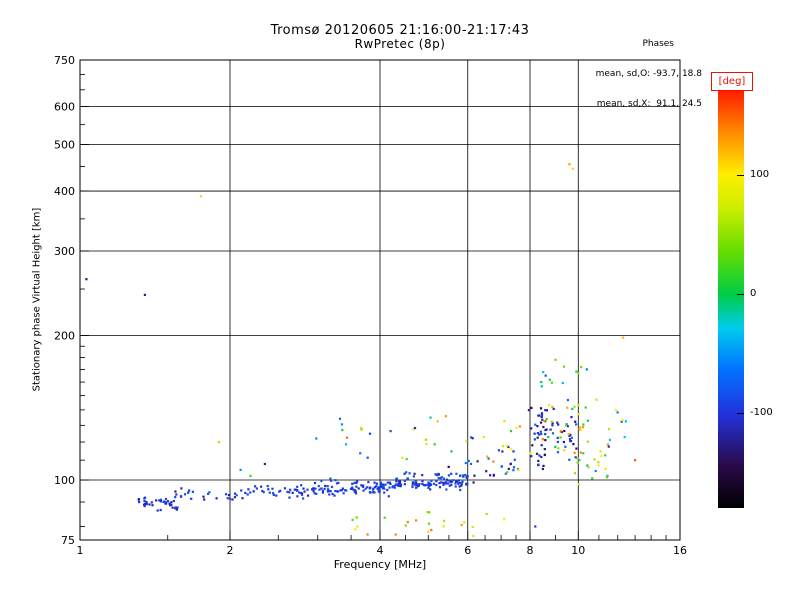 This screenshot has height=600, width=800. Describe the element at coordinates (400, 30) in the screenshot. I see `plot-title: Tromsø 20120605 21:16:00-21:17:43` at that location.